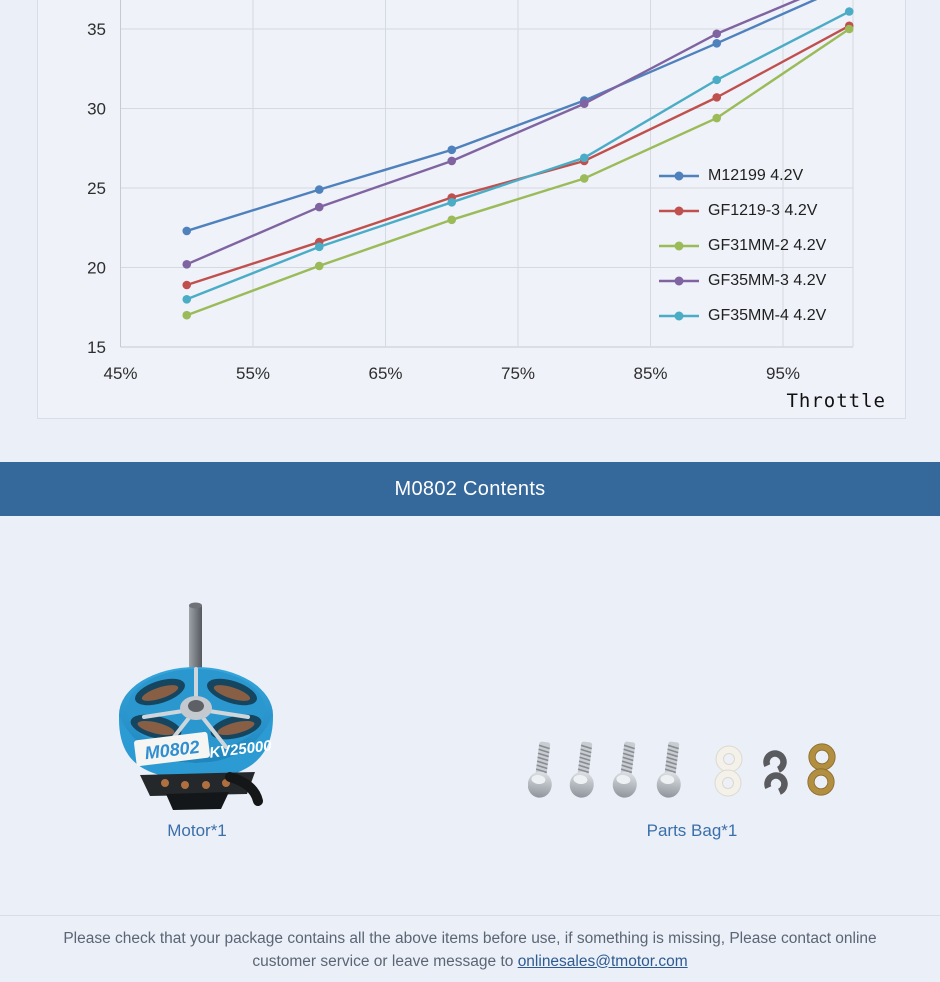  I want to click on motor-photo: M0802 KV25000, so click(196, 706).